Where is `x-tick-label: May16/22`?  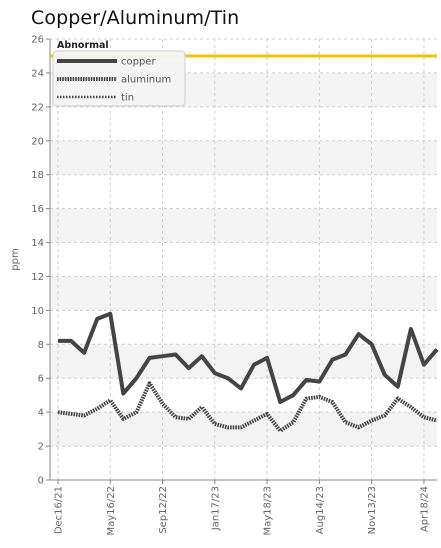
x-tick-label: May16/22 is located at coordinates (111, 511).